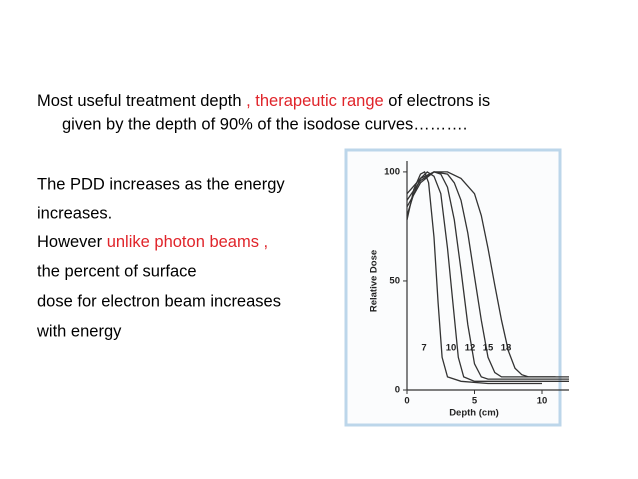 This screenshot has height=479, width=638. I want to click on y-tick-label: 50, so click(394, 280).